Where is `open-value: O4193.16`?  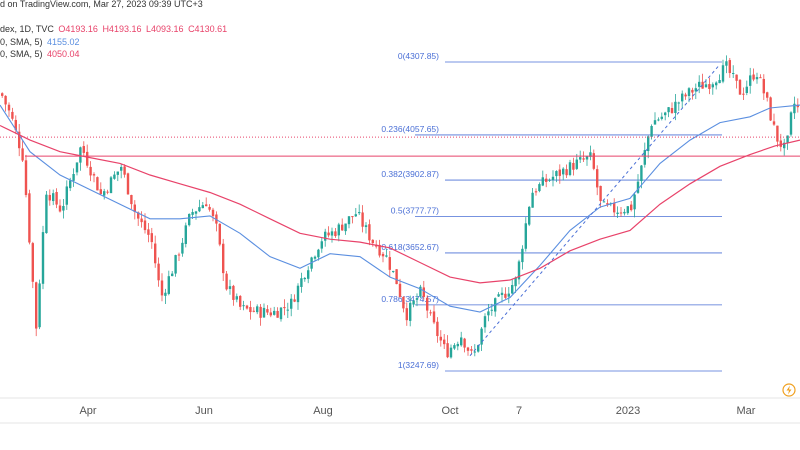
open-value: O4193.16 is located at coordinates (78, 29).